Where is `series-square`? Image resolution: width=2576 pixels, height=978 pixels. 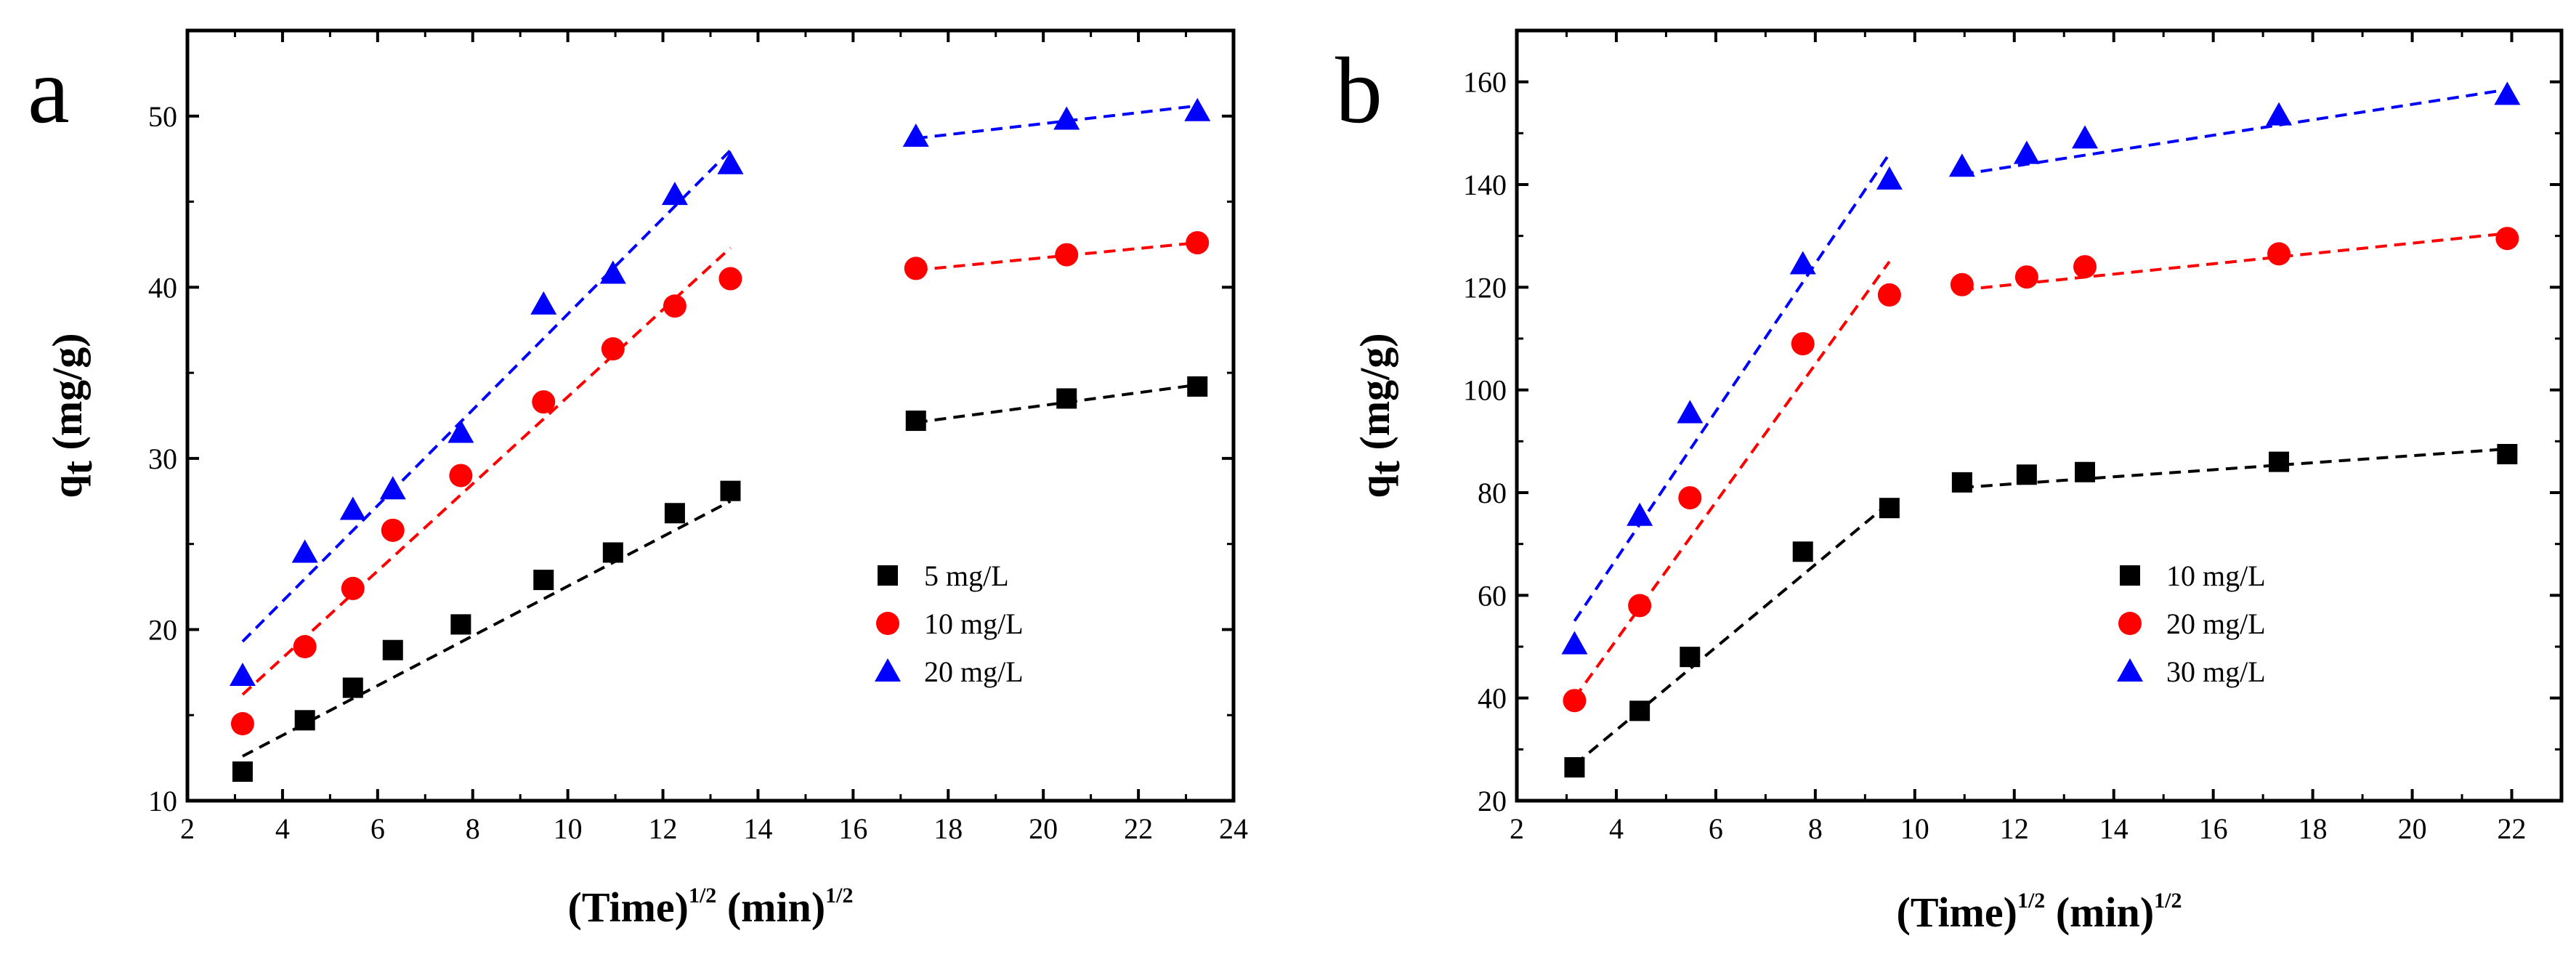 series-square is located at coordinates (2041, 611).